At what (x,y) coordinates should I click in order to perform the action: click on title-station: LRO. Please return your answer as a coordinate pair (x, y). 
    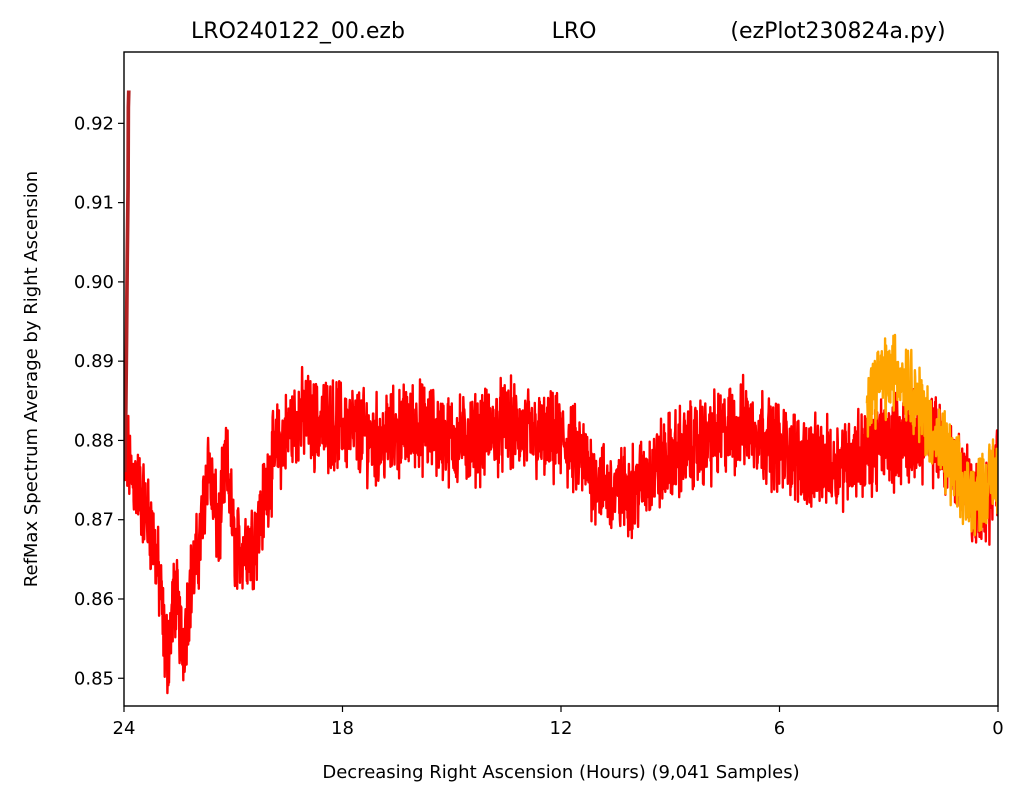
    Looking at the image, I should click on (574, 31).